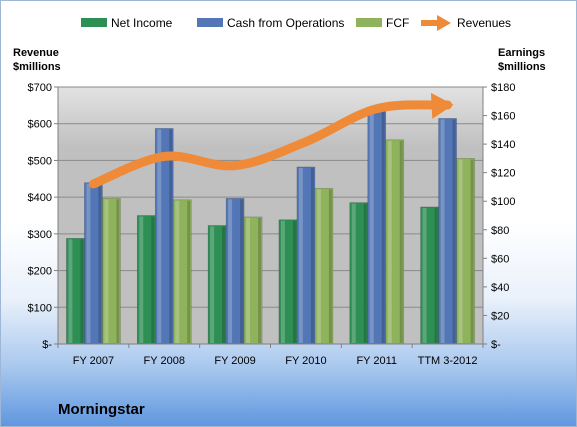  I want to click on company-name: Morningstar, so click(101, 409).